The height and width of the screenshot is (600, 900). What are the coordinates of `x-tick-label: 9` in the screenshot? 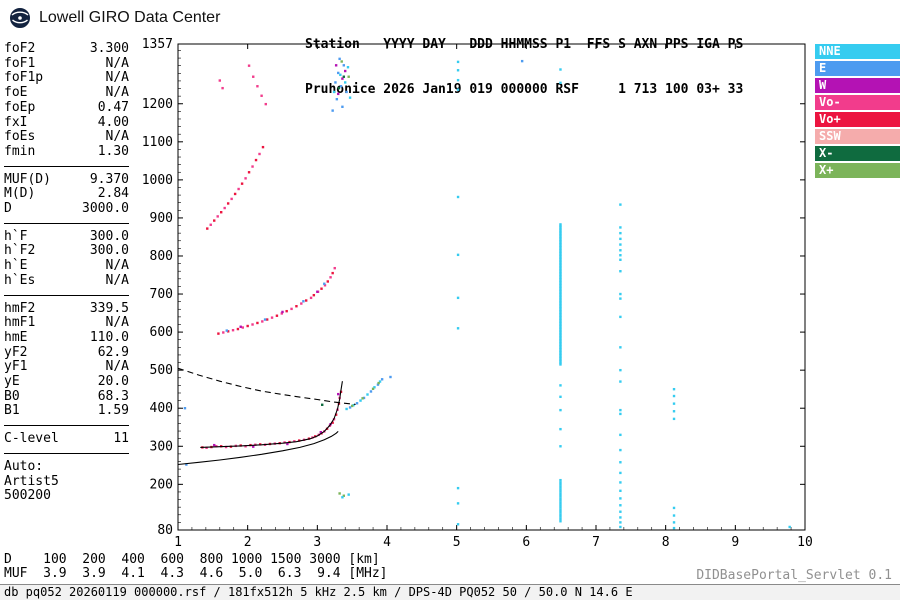 It's located at (735, 542).